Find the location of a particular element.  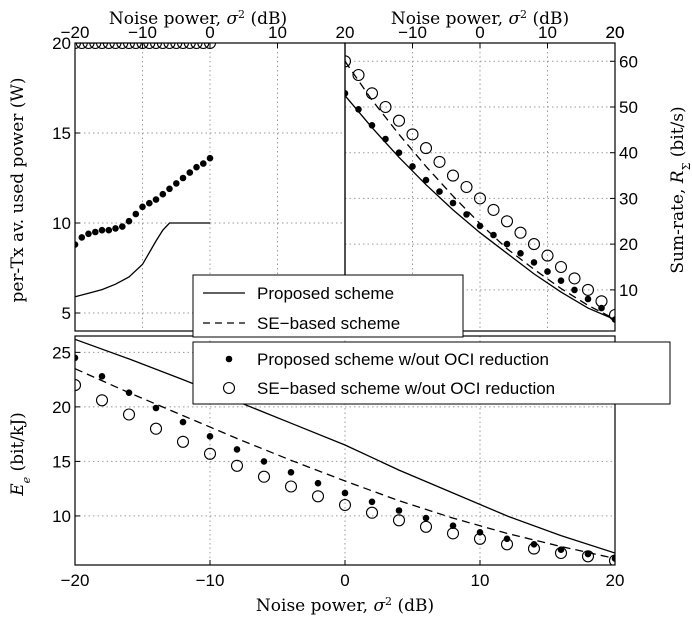

ee-x-tick-label: 10 is located at coordinates (480, 580).